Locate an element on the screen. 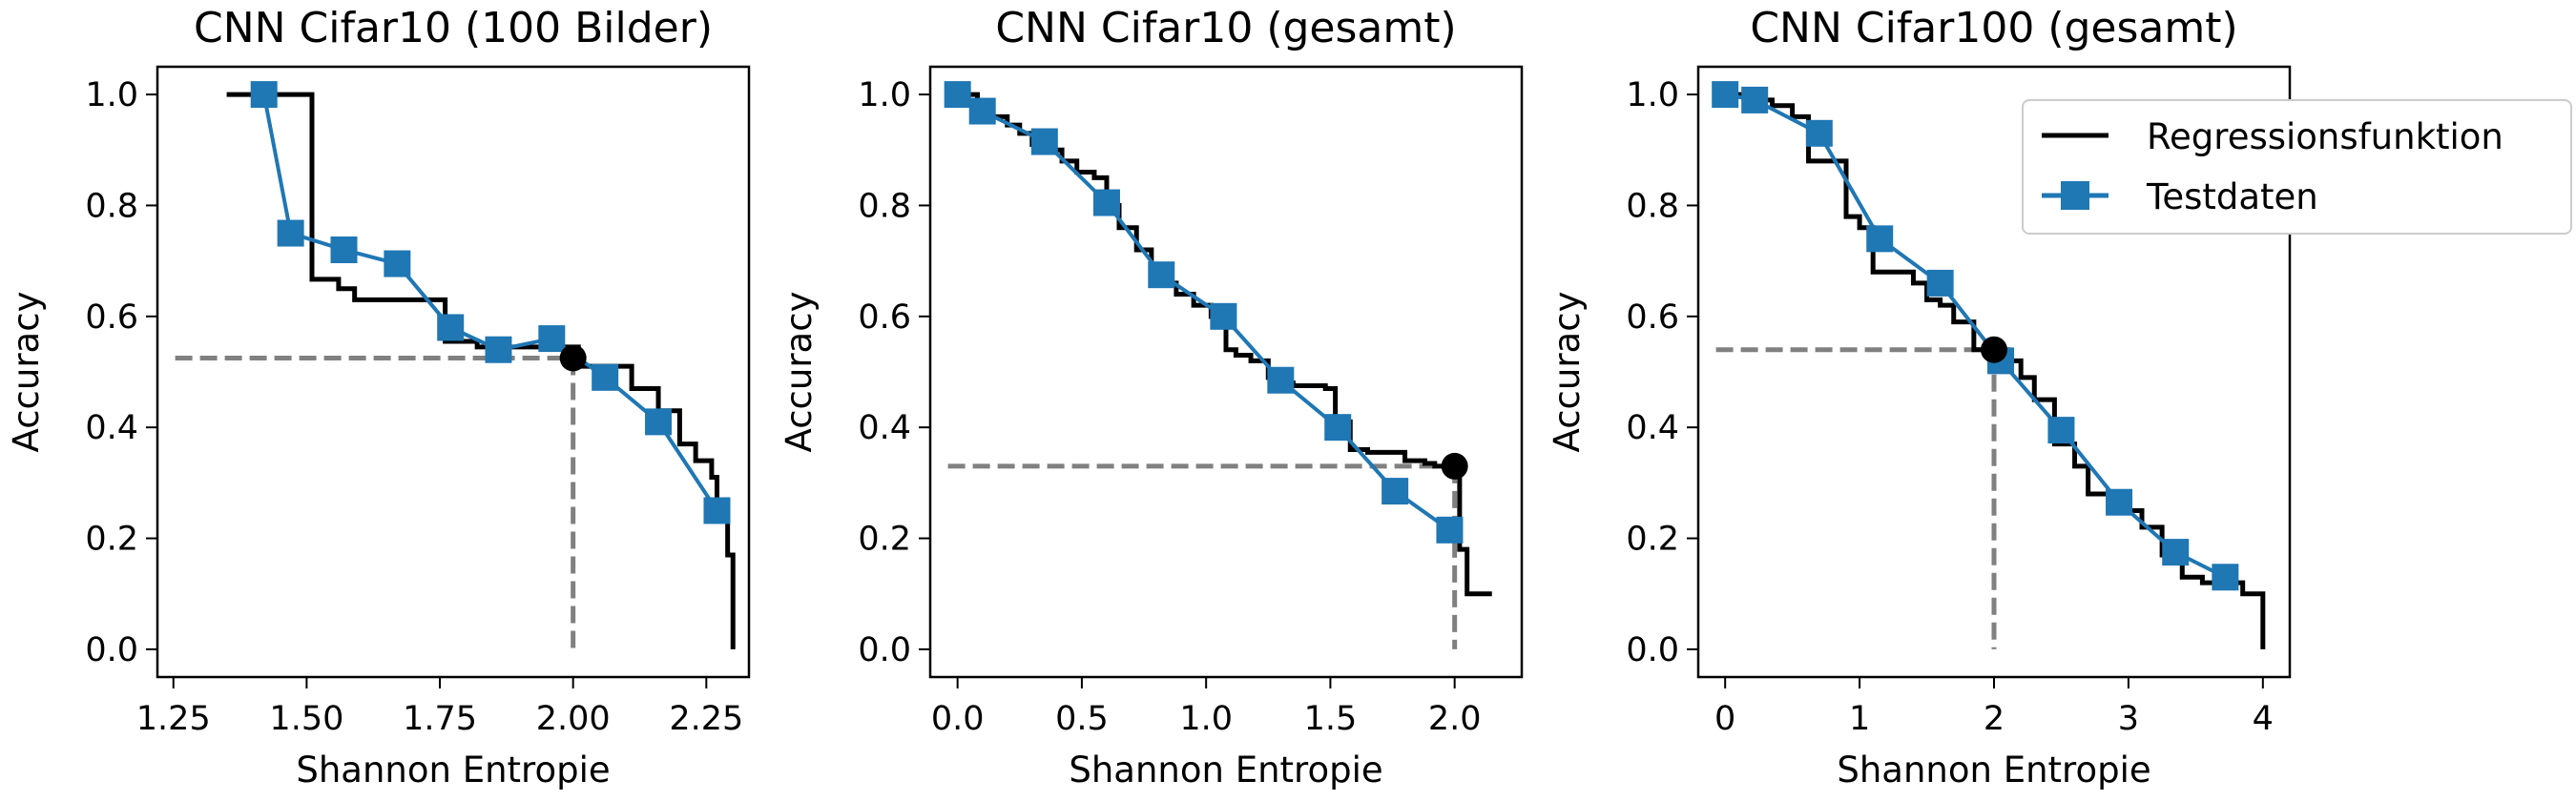 This screenshot has width=2576, height=801. legend: Regressionsfunktion Testdaten is located at coordinates (2297, 167).